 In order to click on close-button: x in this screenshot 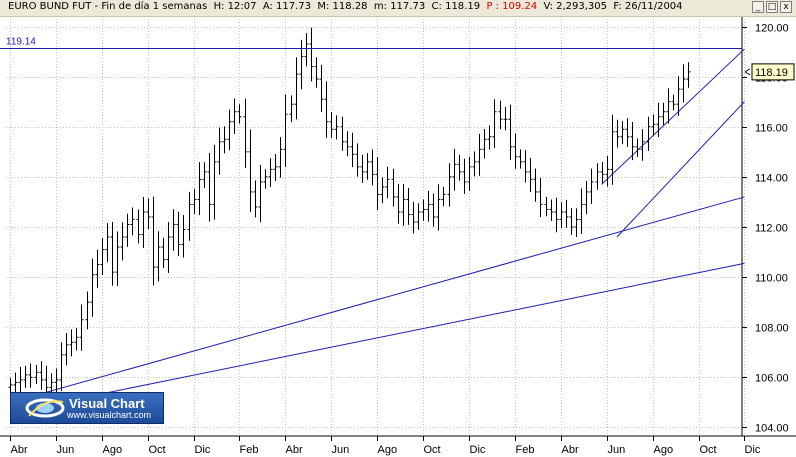, I will do `click(786, 7)`.